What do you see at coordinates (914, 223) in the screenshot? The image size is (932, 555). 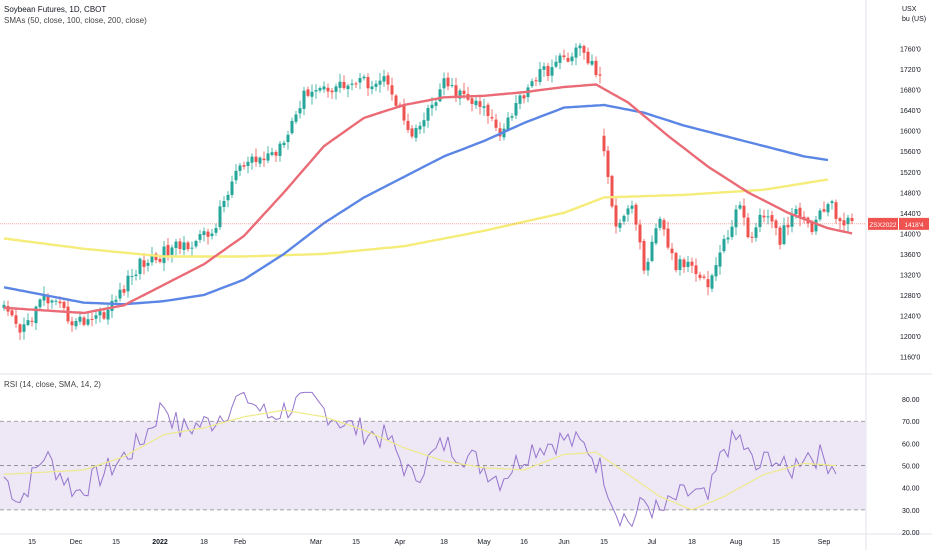 I see `price-tag` at bounding box center [914, 223].